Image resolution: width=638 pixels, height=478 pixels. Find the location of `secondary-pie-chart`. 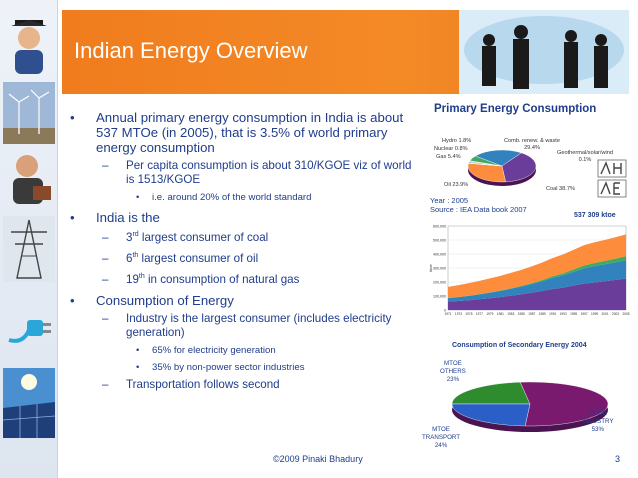

secondary-pie-chart is located at coordinates (525, 408).